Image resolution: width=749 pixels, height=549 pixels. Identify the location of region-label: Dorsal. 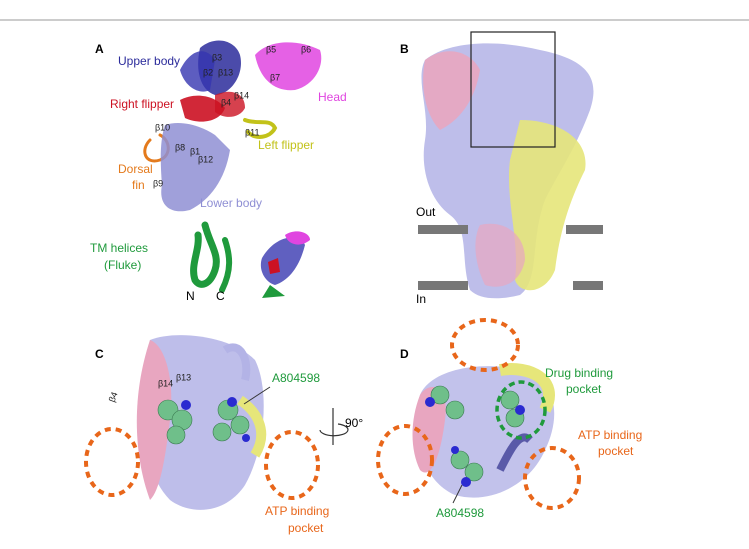
(135, 169).